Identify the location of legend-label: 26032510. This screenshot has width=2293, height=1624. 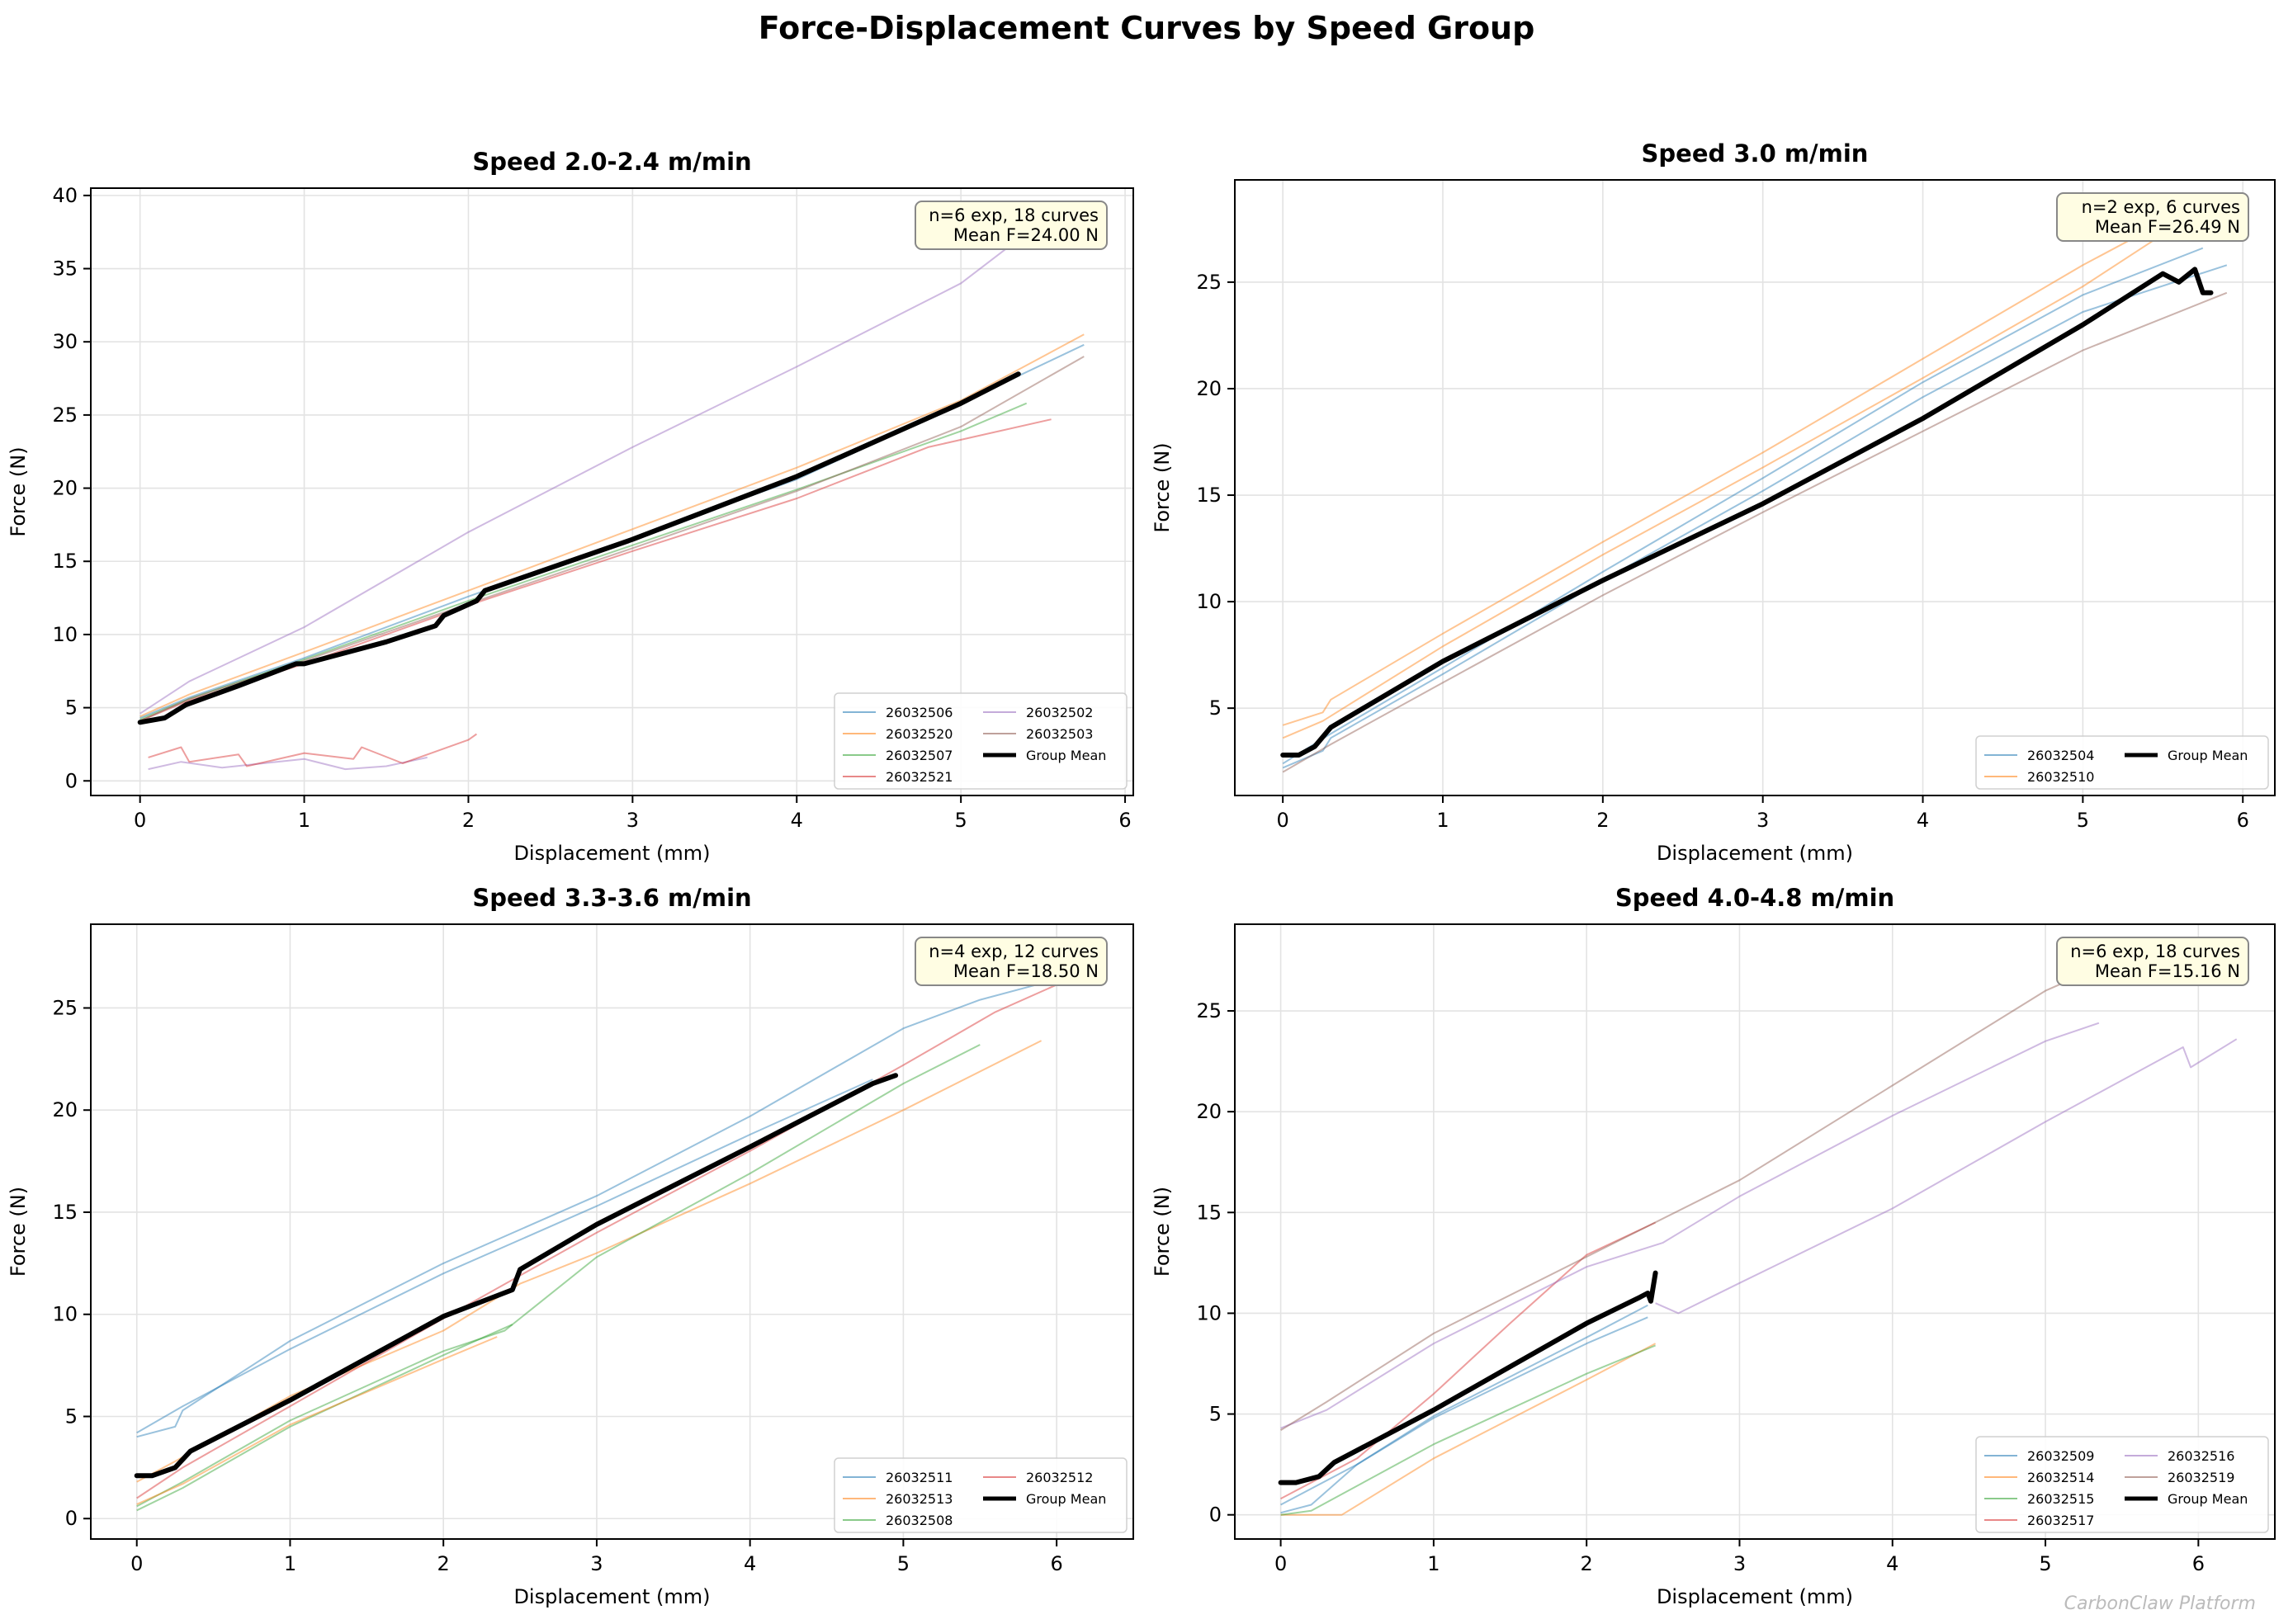
(2060, 777).